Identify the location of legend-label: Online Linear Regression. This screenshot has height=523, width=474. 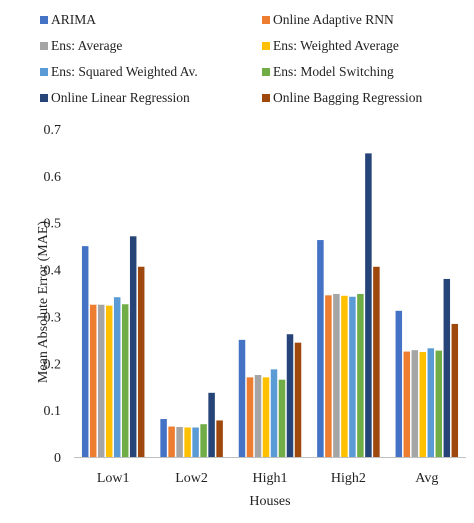
(120, 97).